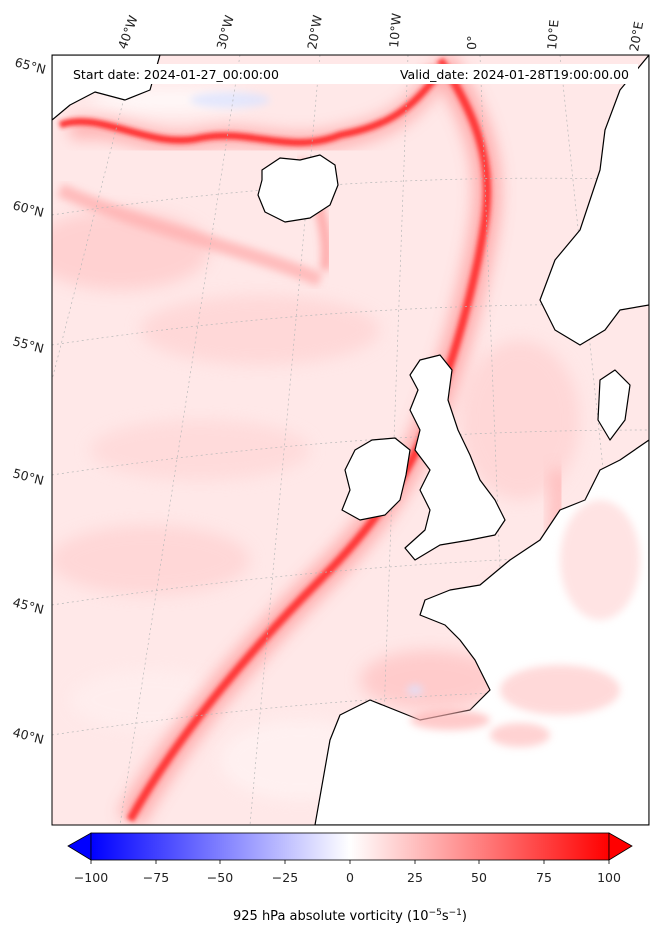 Image resolution: width=659 pixels, height=936 pixels. What do you see at coordinates (376, 479) in the screenshot?
I see `ireland` at bounding box center [376, 479].